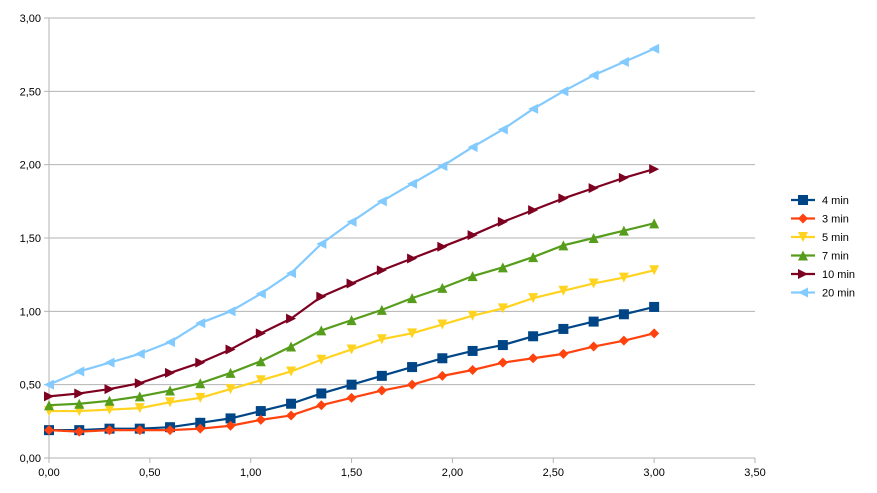 The image size is (877, 493). What do you see at coordinates (30, 459) in the screenshot?
I see `y-tick-label: 0,00` at bounding box center [30, 459].